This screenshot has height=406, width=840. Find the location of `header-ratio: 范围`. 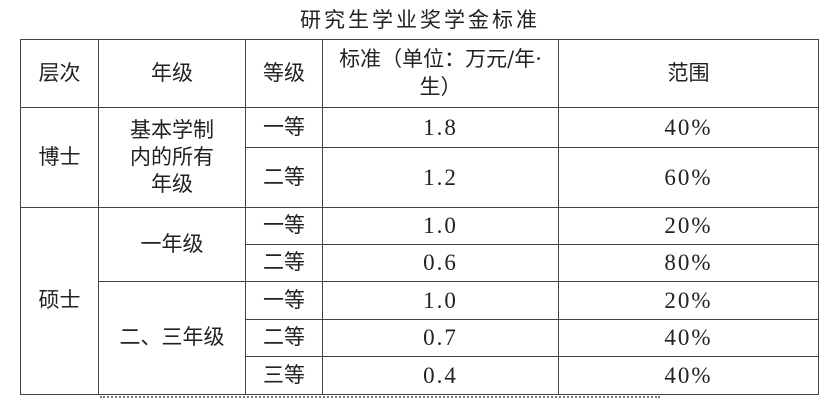

header-ratio: 范围 is located at coordinates (688, 73).